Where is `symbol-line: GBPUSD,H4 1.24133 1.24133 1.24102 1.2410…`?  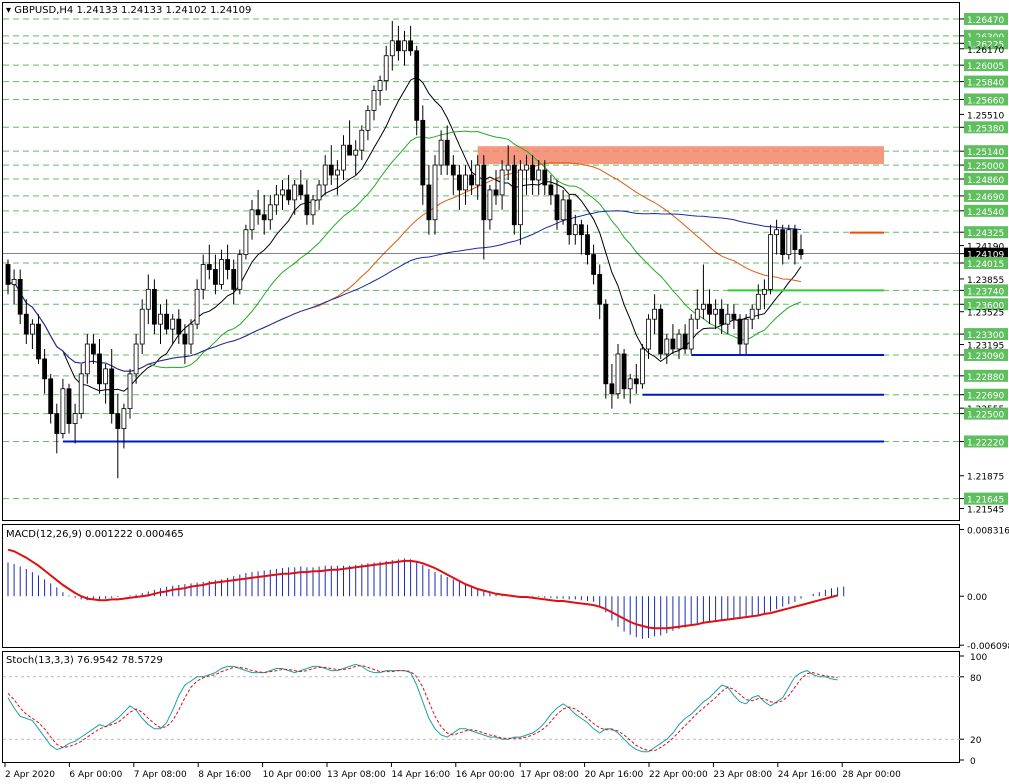 symbol-line: GBPUSD,H4 1.24133 1.24133 1.24102 1.2410… is located at coordinates (132, 10).